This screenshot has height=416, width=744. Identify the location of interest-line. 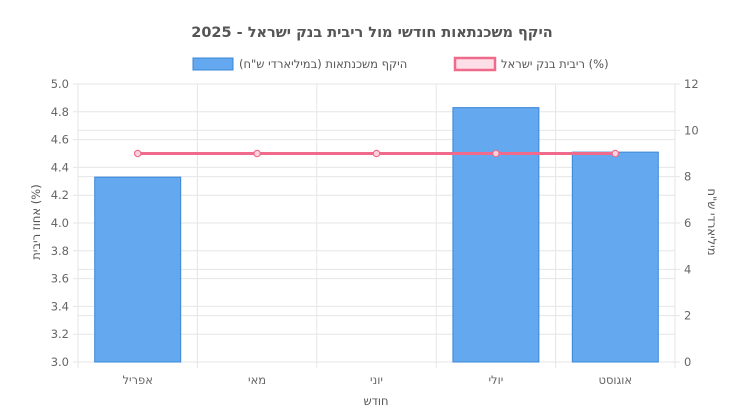
(376, 153).